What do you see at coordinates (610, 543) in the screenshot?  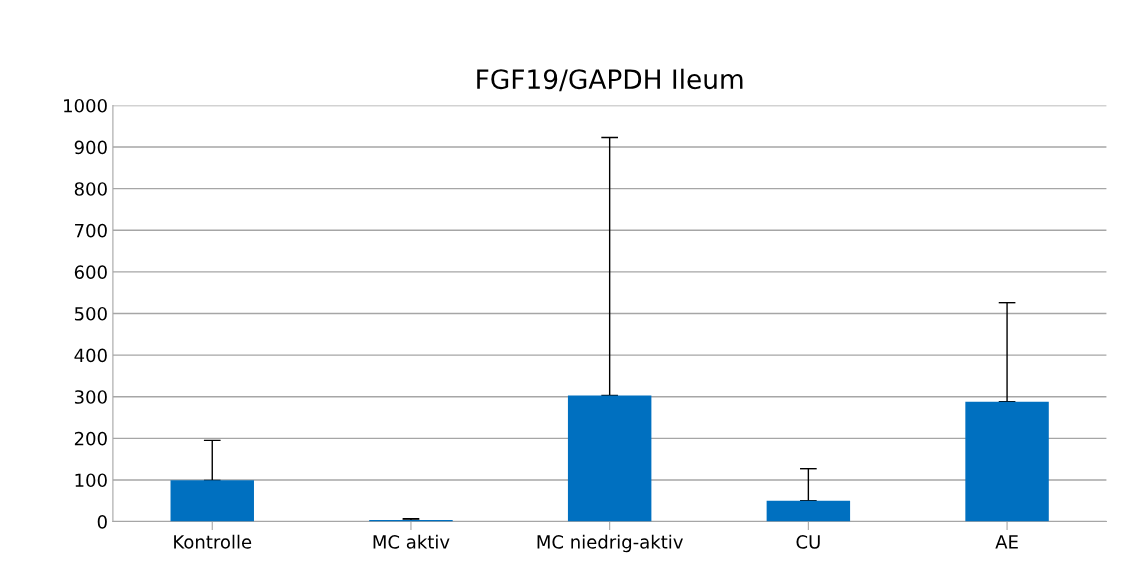 I see `x-tick-label: MC niedrig-aktiv` at bounding box center [610, 543].